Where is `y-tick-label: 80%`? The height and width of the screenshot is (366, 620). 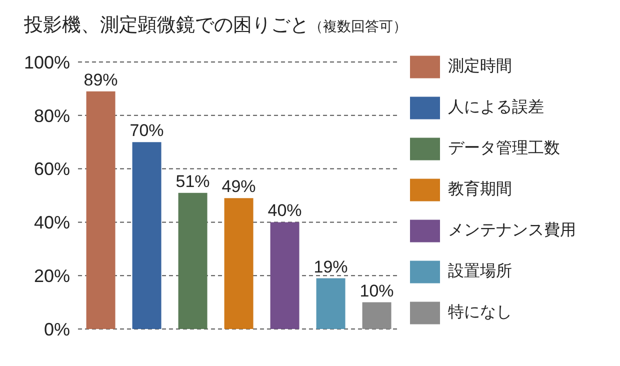 y-tick-label: 80% is located at coordinates (52, 116).